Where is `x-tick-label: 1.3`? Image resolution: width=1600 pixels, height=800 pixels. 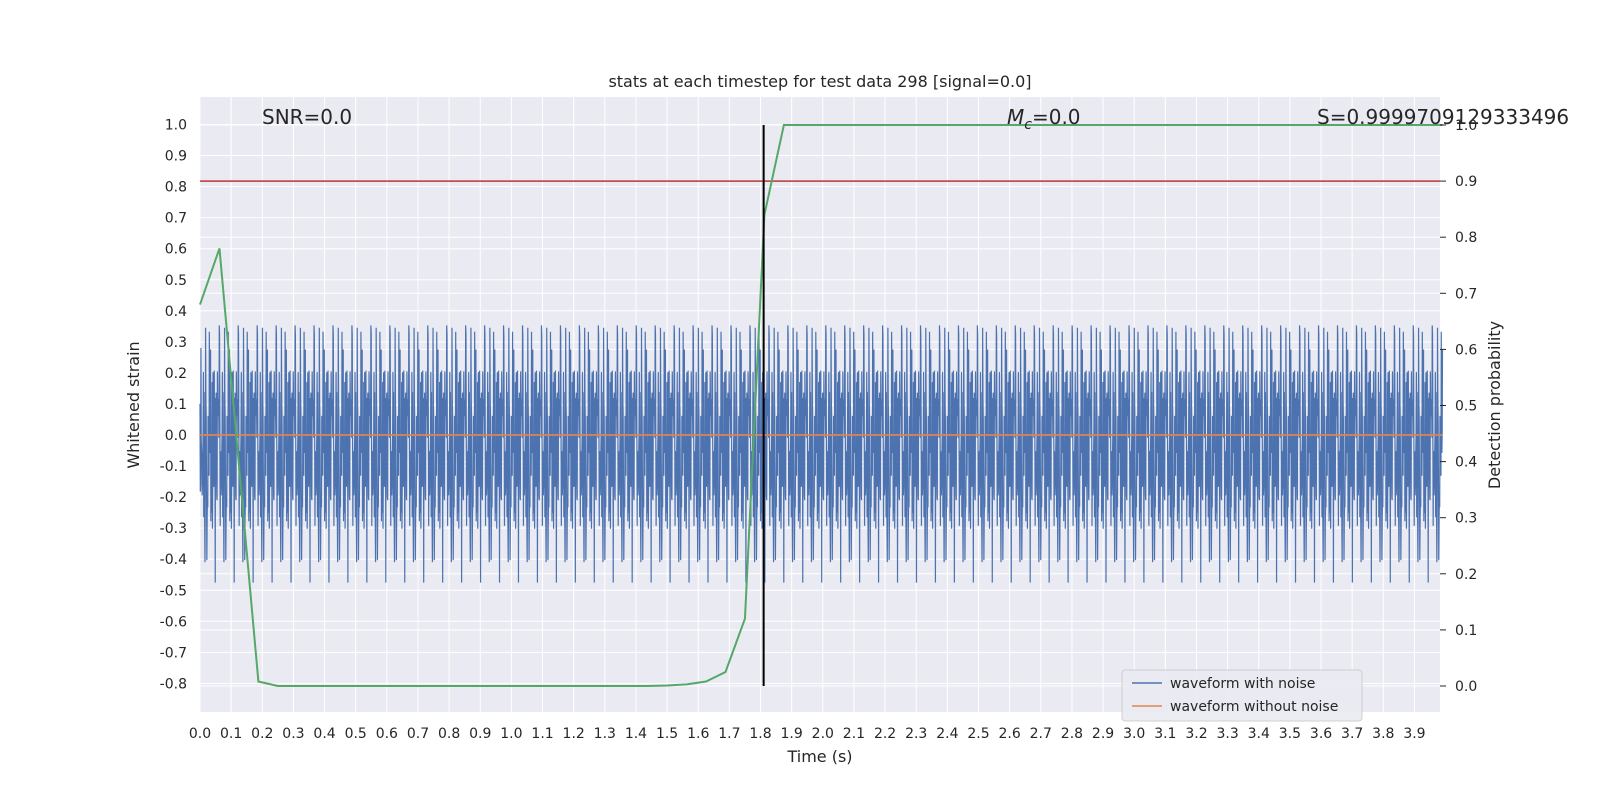
x-tick-label: 1.3 is located at coordinates (605, 734).